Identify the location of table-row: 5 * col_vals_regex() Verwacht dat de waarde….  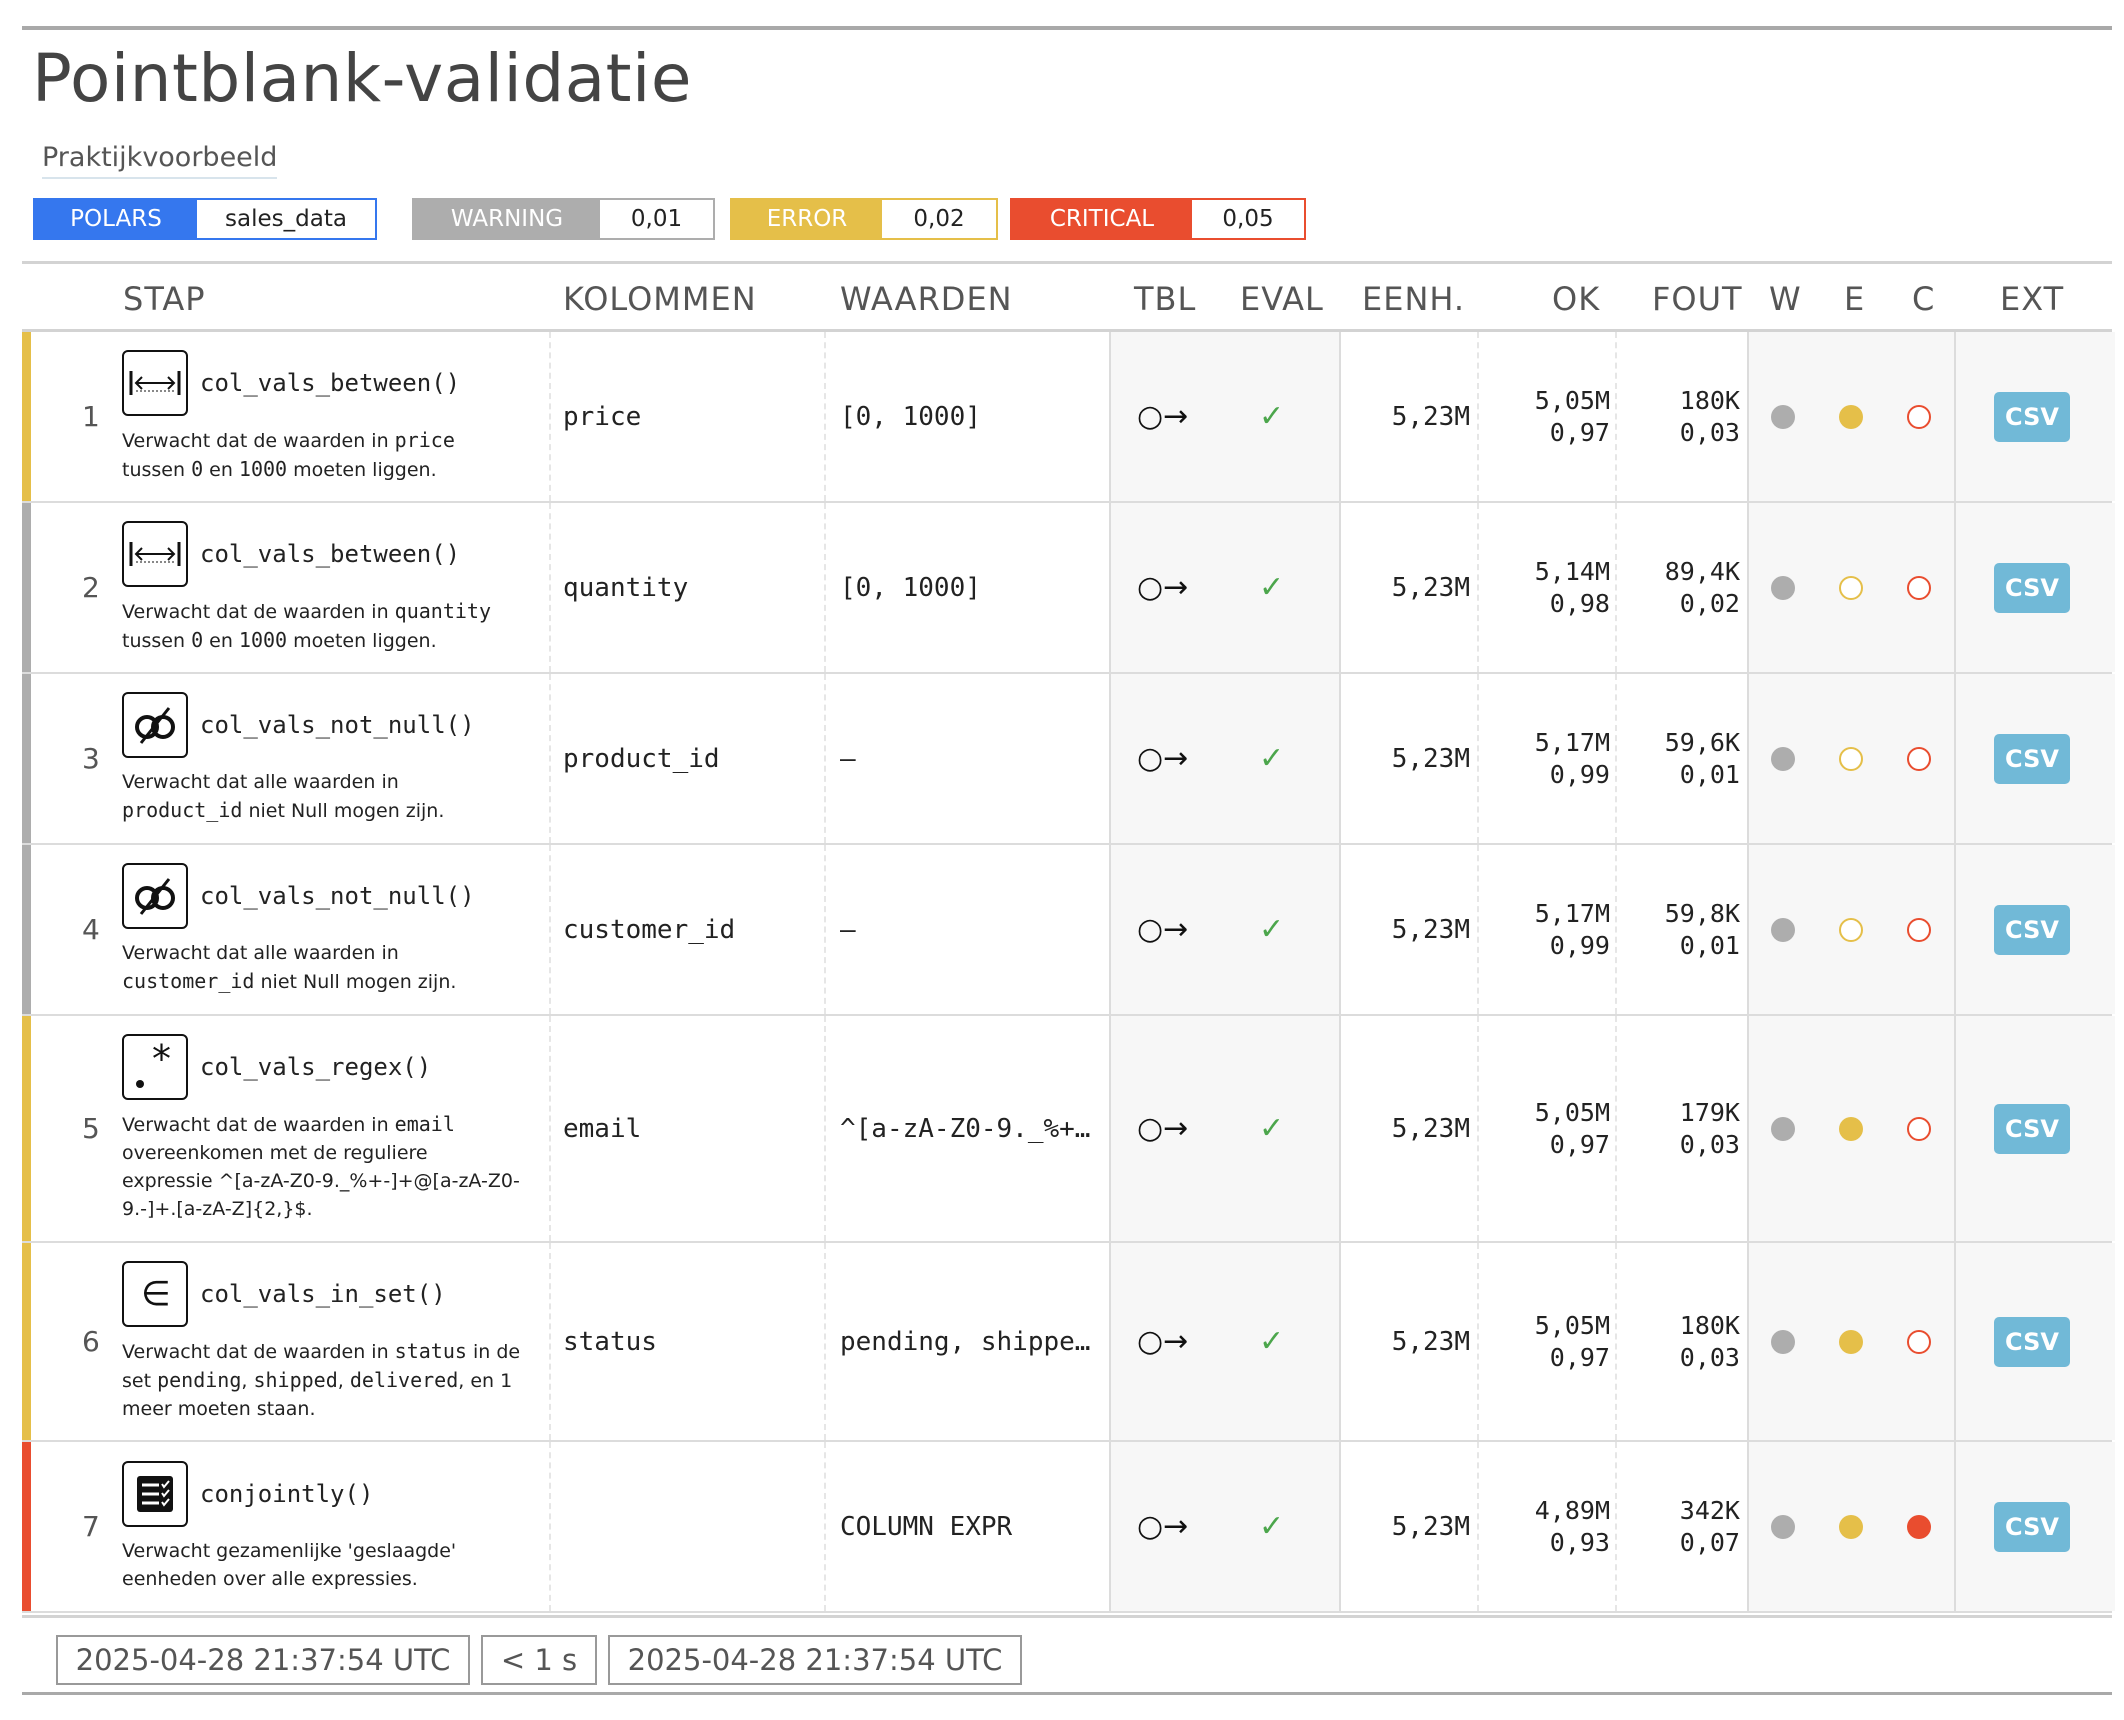
(1068, 1129).